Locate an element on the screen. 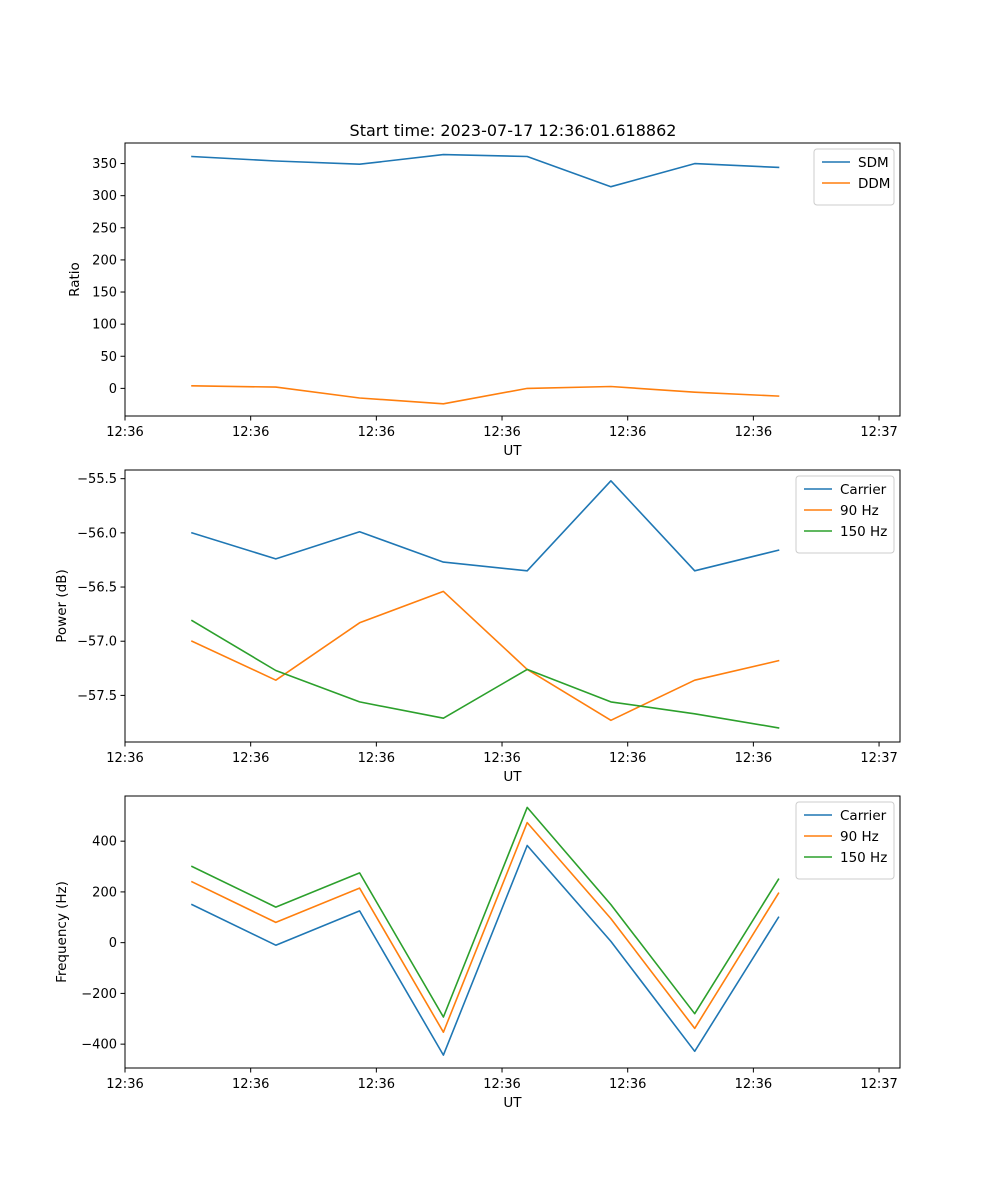 The image size is (1000, 1200). power-y-tick-label: −57.5 is located at coordinates (97, 696).